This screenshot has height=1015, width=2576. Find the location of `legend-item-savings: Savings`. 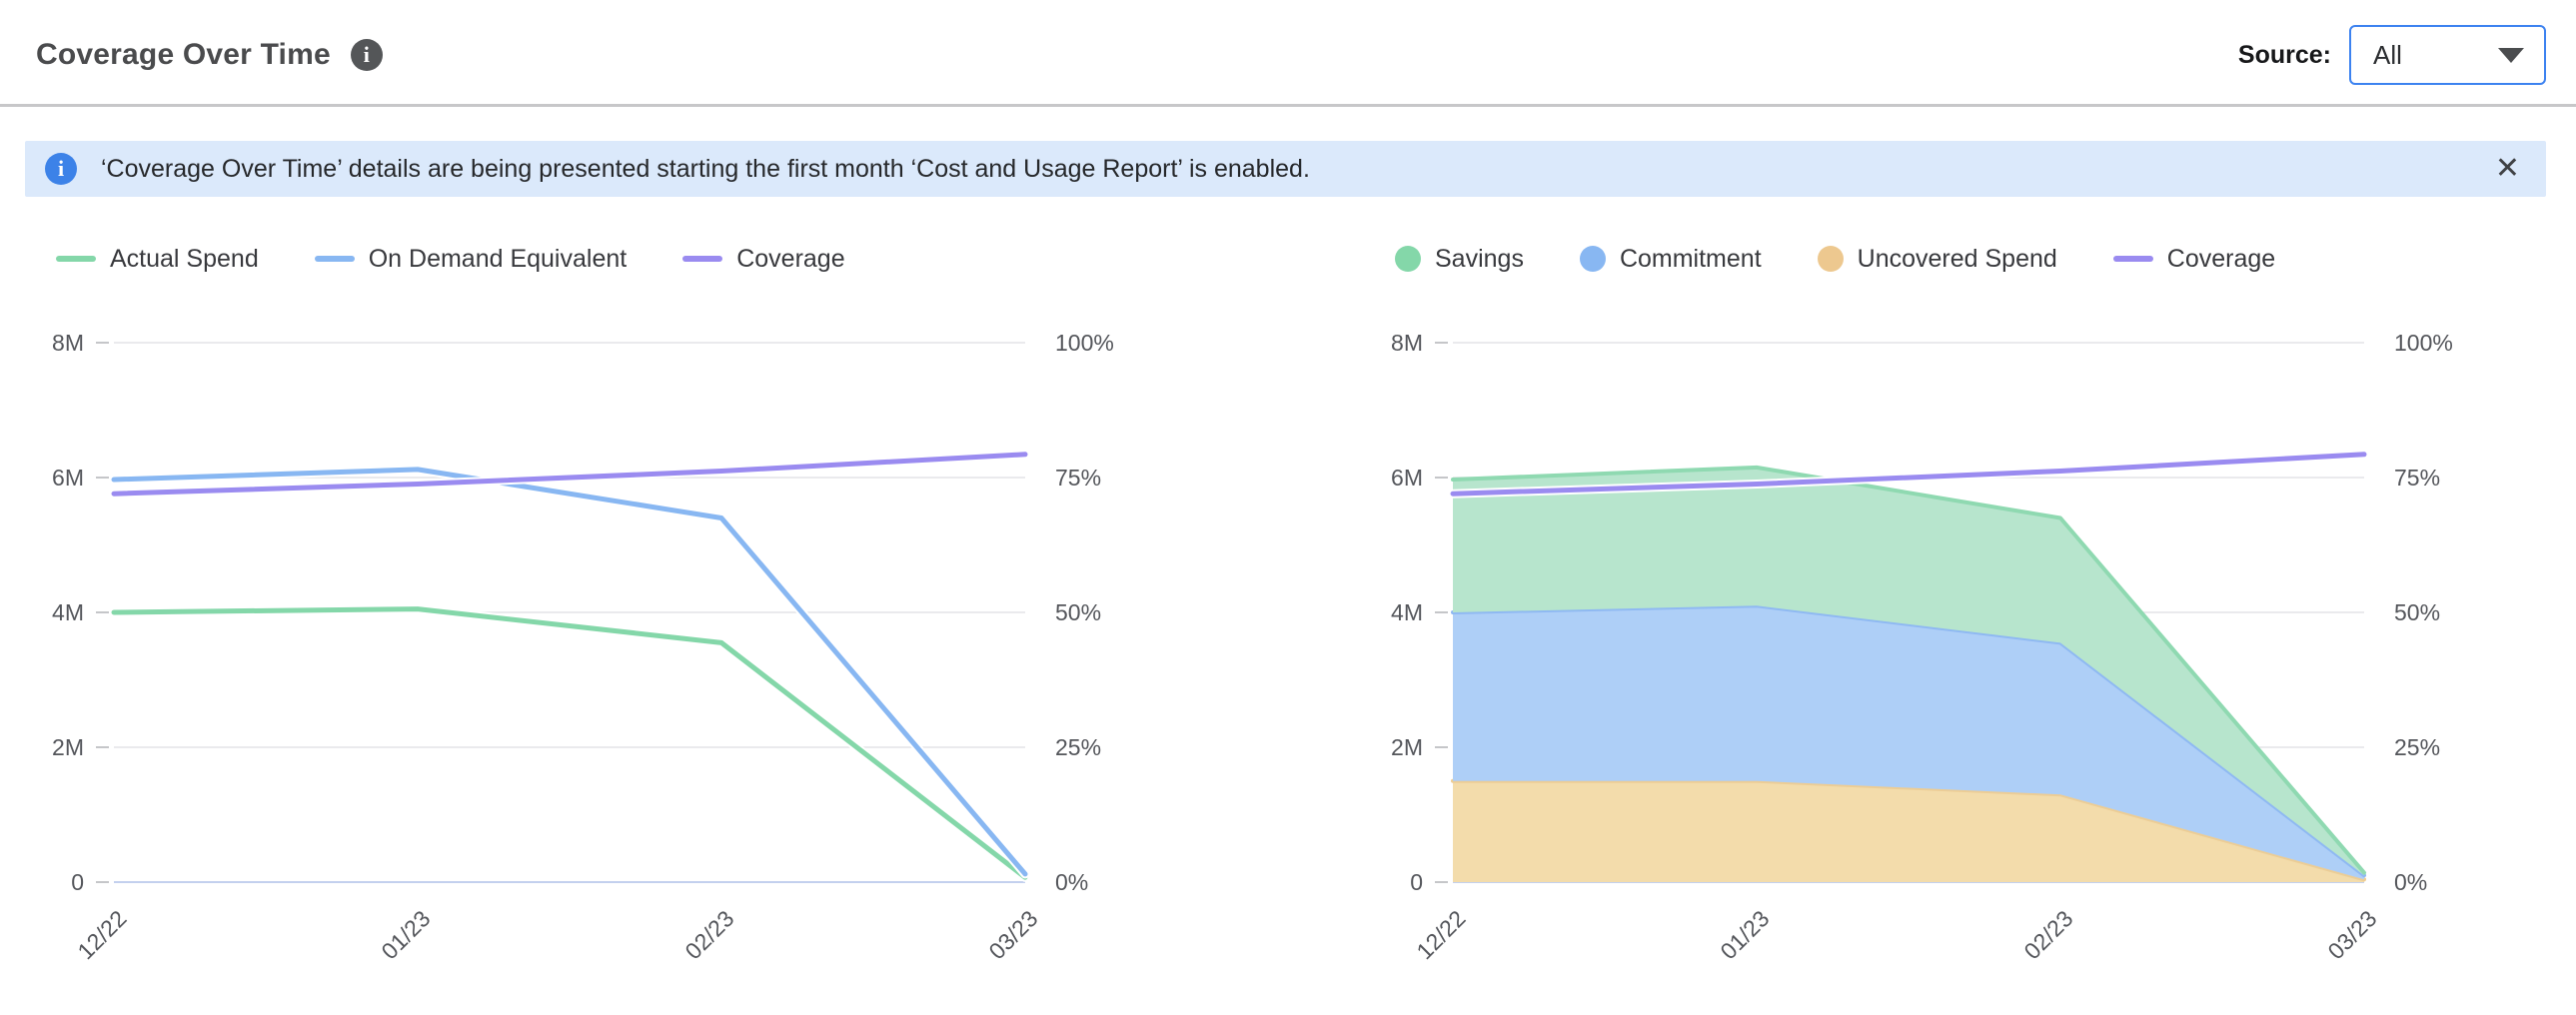

legend-item-savings: Savings is located at coordinates (1459, 259).